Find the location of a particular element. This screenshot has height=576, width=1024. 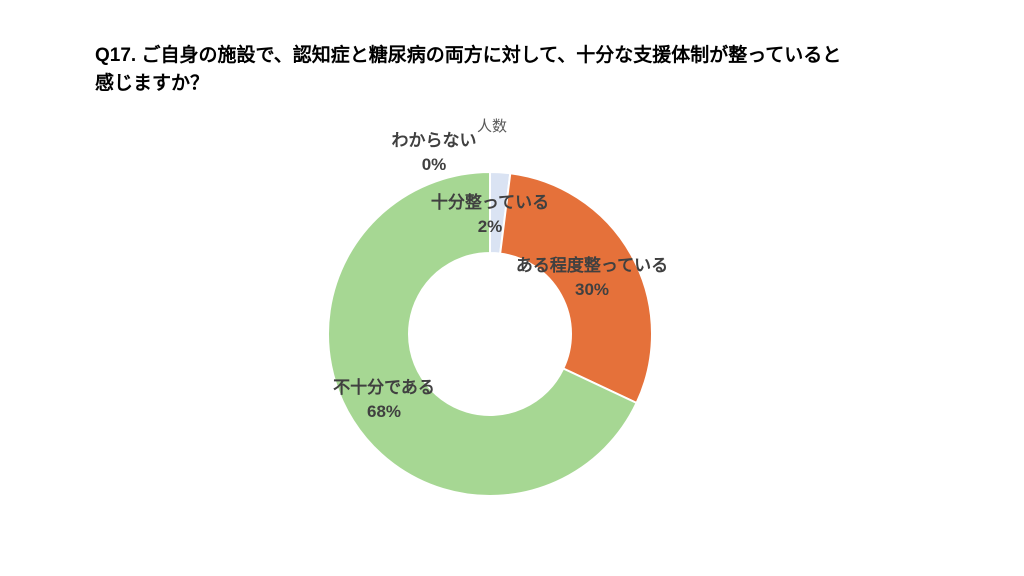

label-percent: 0% is located at coordinates (434, 164).